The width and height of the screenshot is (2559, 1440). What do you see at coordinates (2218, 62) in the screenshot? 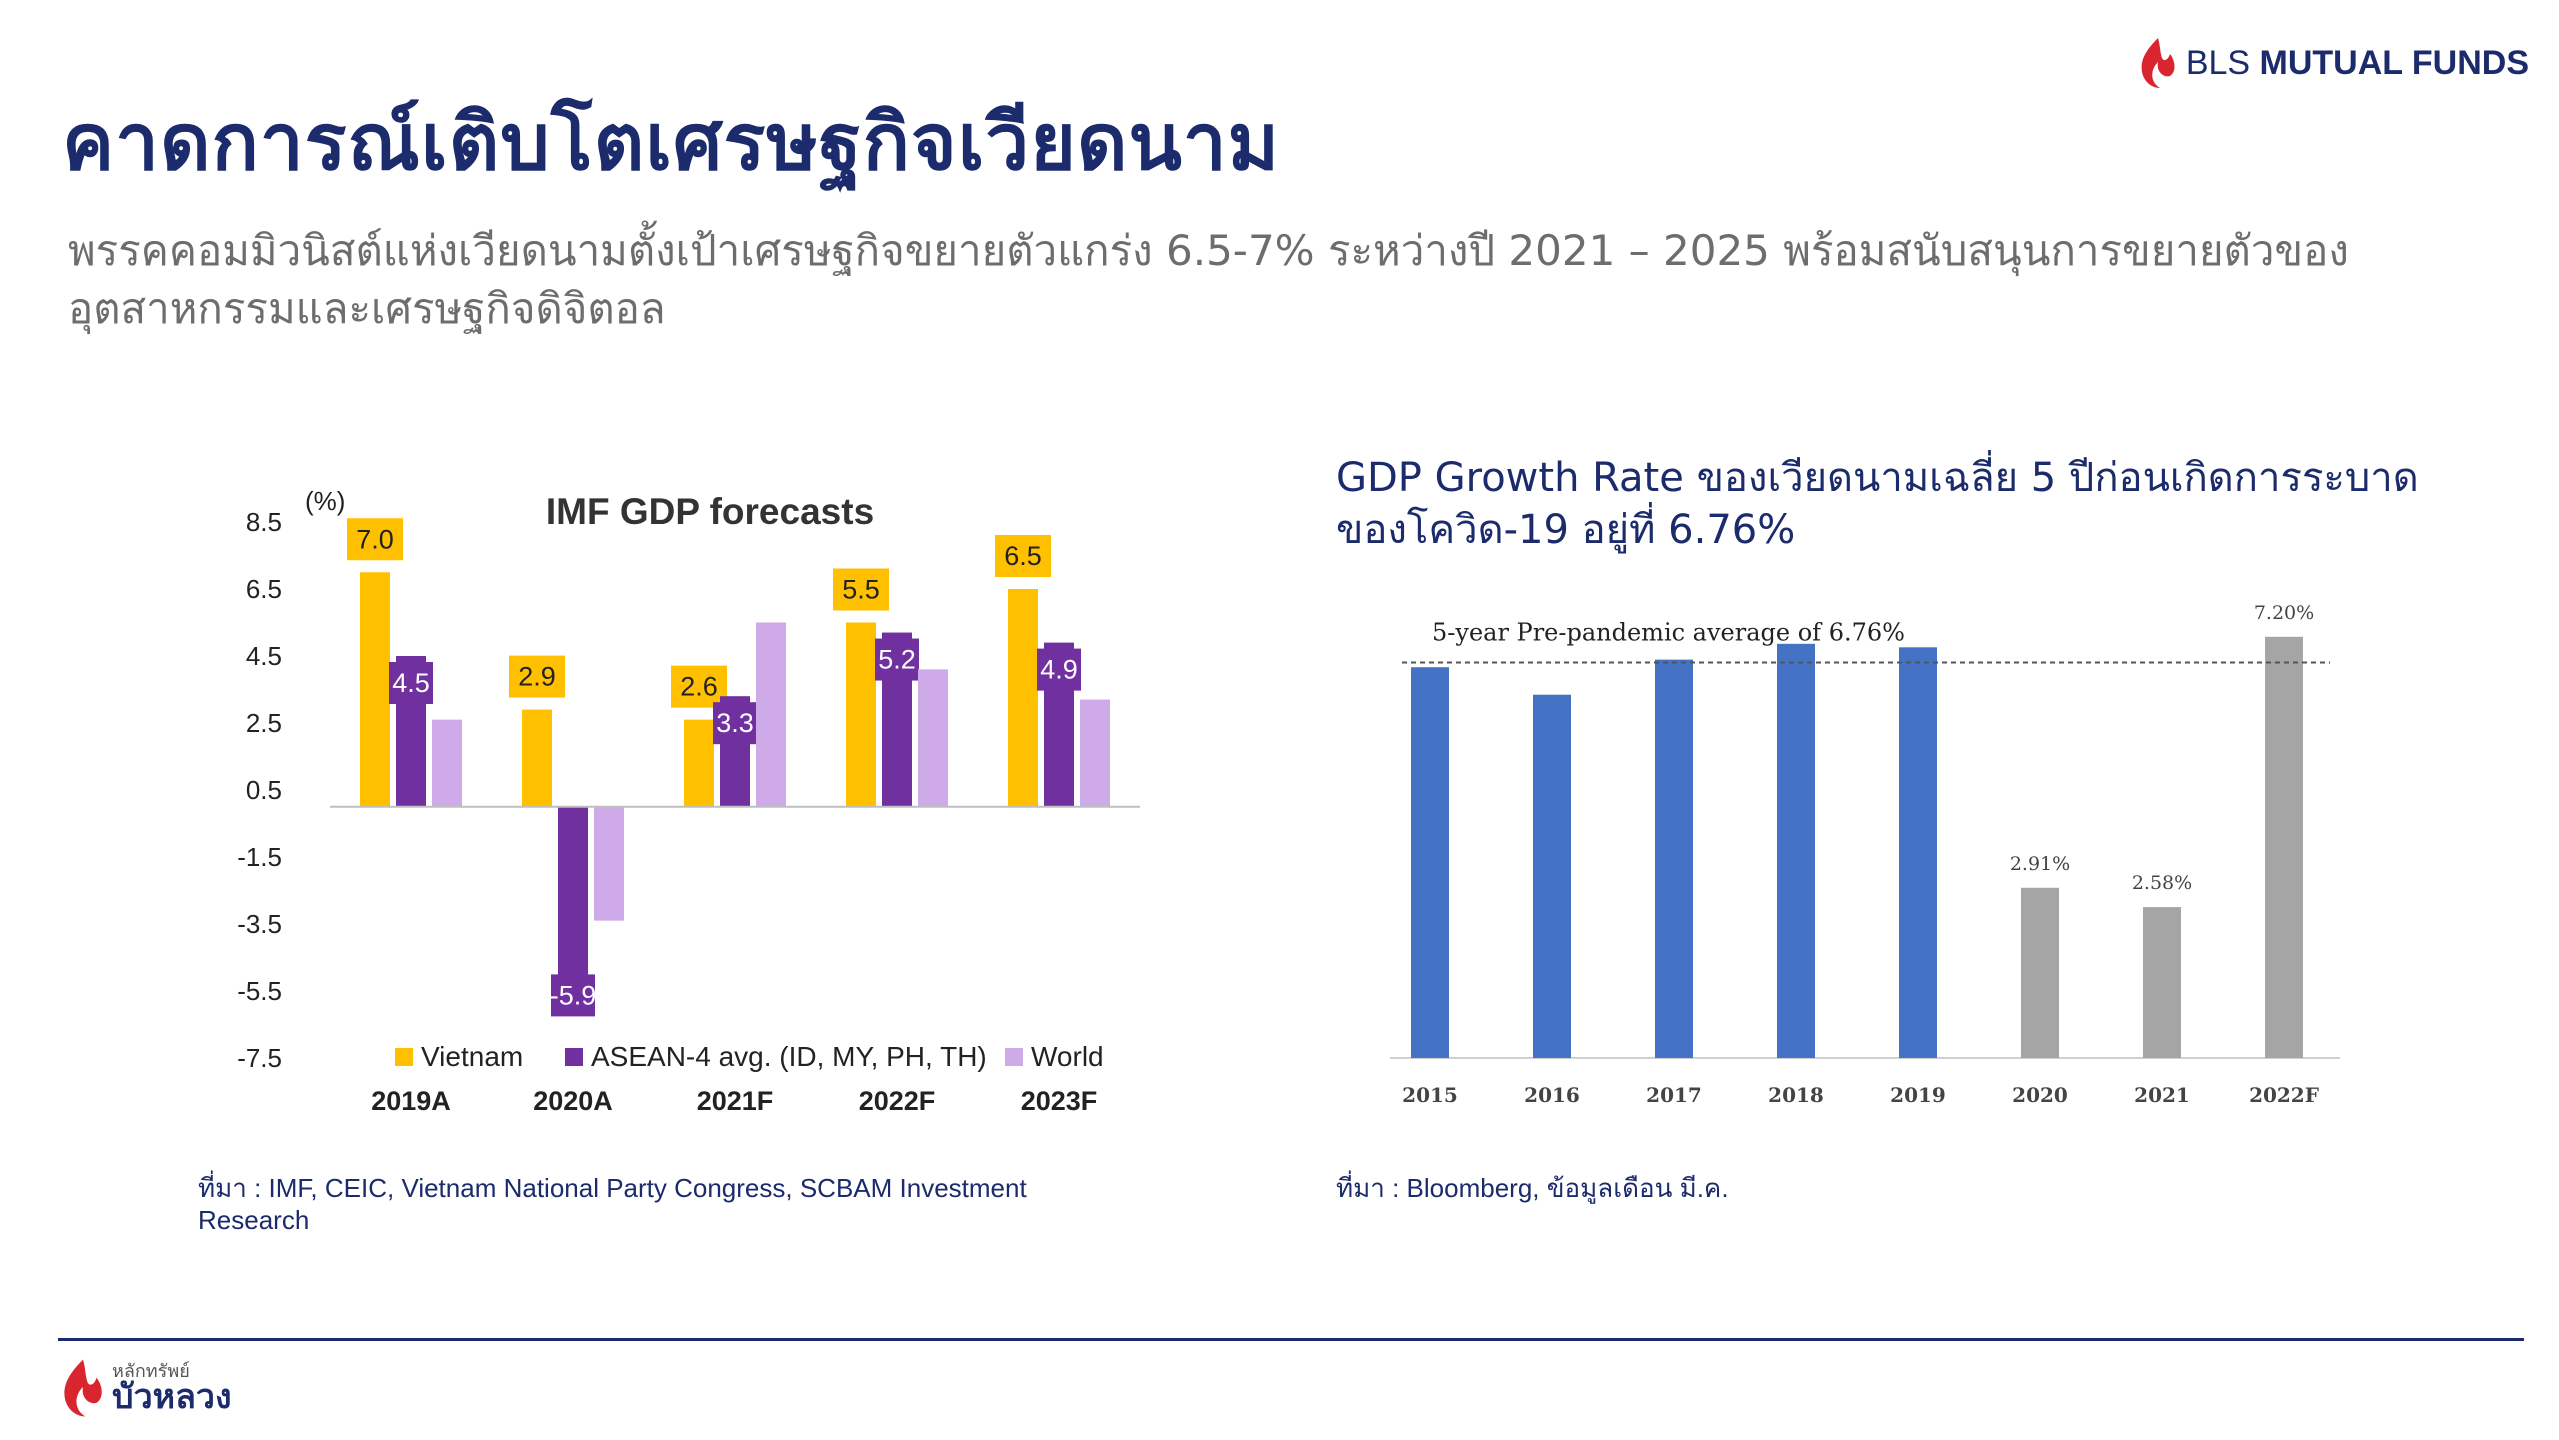
I see `logo-prefix: BLS` at bounding box center [2218, 62].